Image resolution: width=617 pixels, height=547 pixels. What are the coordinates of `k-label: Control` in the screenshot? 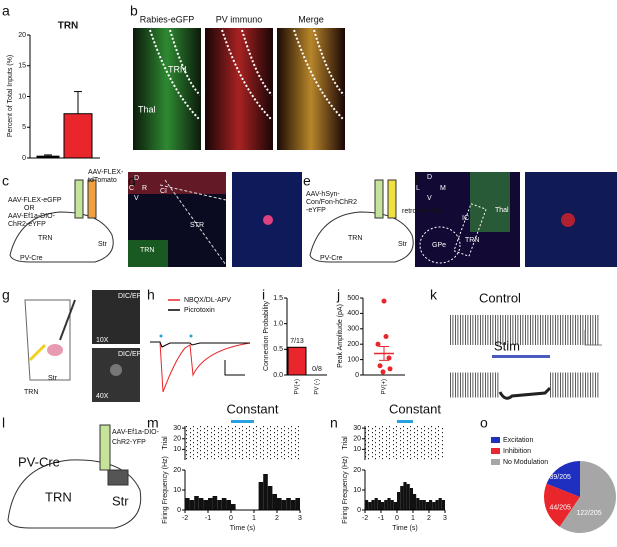 It's located at (500, 297).